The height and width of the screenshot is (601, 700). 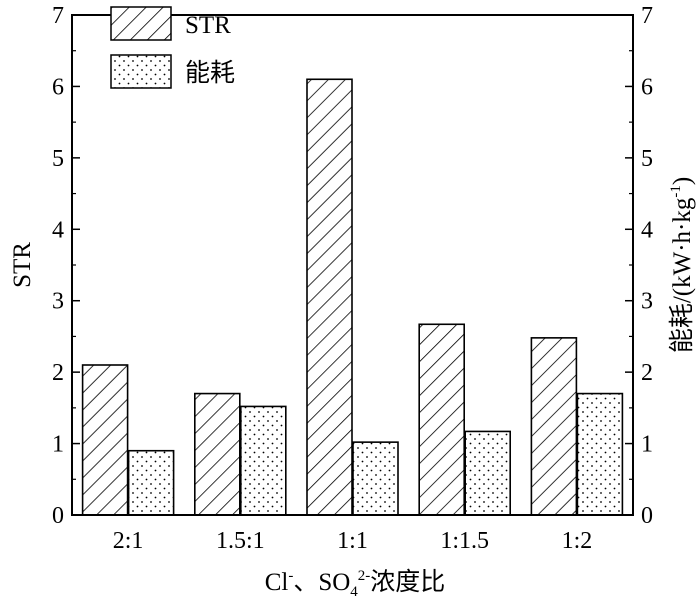 I want to click on y2-axis-label-text: 能耗/(kW·h·kg, so click(x=682, y=275).